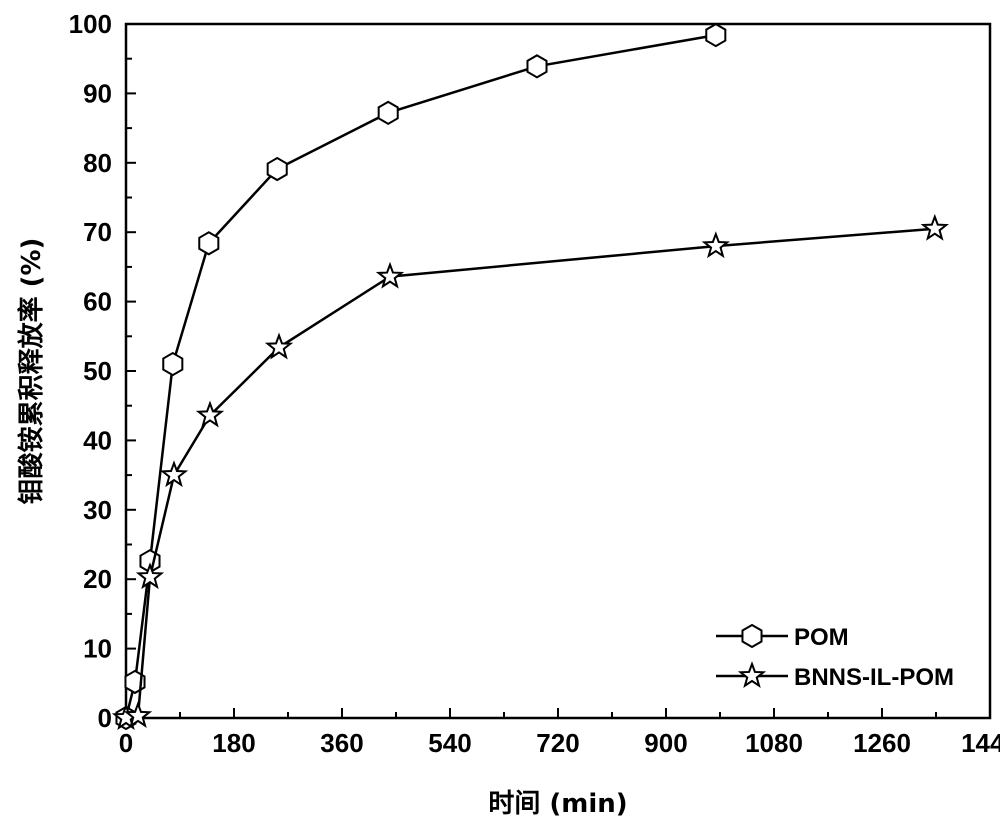  I want to click on x-tick-label: 720, so click(557, 743).